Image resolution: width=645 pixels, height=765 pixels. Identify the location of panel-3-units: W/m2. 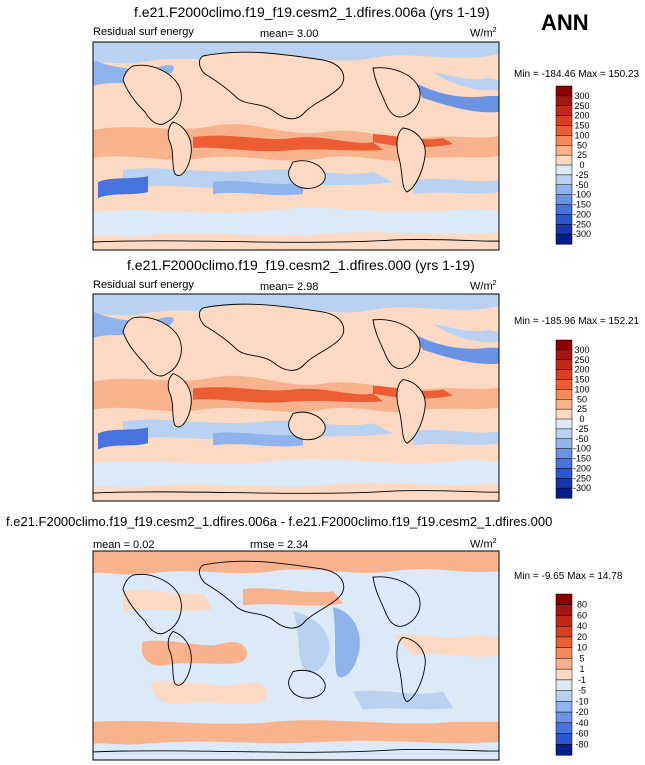
(483, 544).